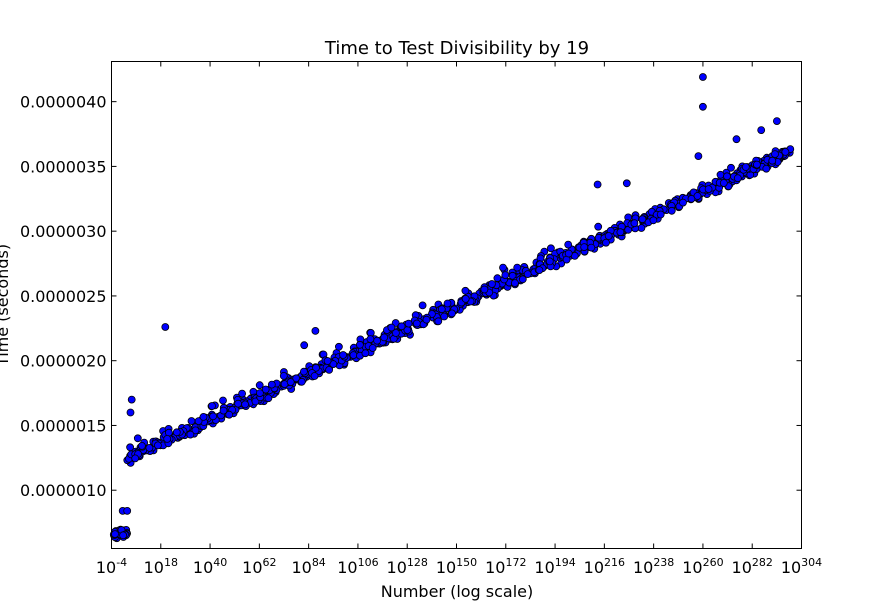  Describe the element at coordinates (171, 562) in the screenshot. I see `x-tick-exponent: 18` at that location.